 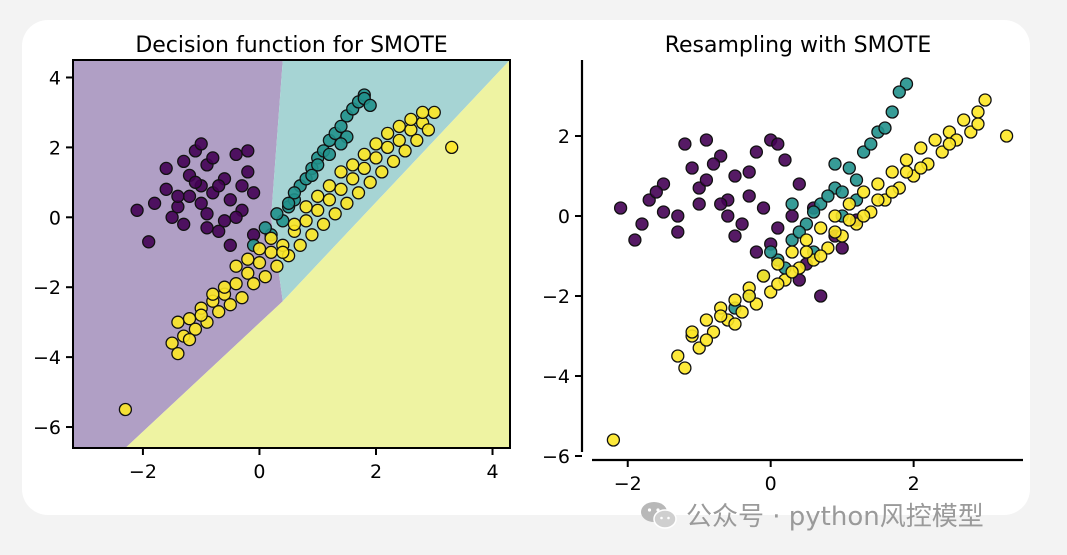 What do you see at coordinates (291, 45) in the screenshot?
I see `chart-title: Decision function for SMOTE` at bounding box center [291, 45].